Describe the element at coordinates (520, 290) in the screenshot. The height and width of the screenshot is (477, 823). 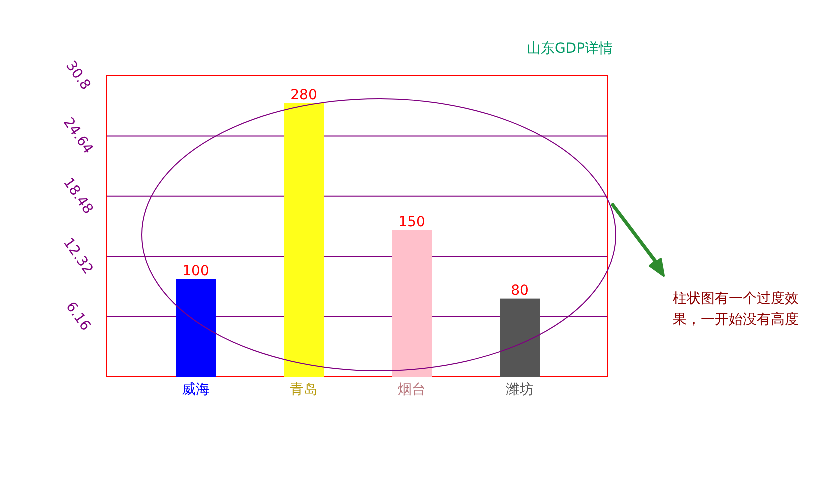
I see `data-label: 80` at that location.